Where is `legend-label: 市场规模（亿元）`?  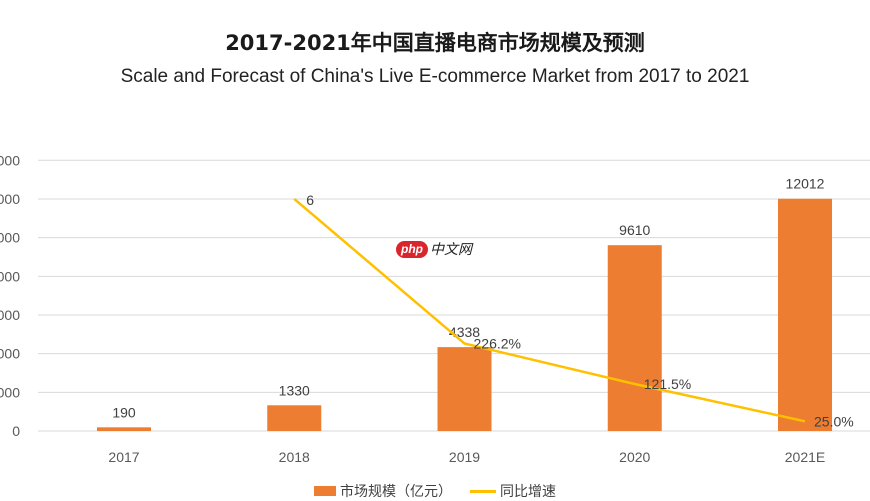 legend-label: 市场规模（亿元） is located at coordinates (396, 492).